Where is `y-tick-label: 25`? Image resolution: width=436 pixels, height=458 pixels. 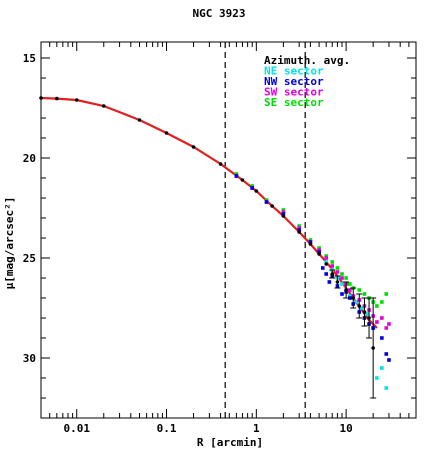
y-tick-label: 25 is located at coordinates (29, 258).